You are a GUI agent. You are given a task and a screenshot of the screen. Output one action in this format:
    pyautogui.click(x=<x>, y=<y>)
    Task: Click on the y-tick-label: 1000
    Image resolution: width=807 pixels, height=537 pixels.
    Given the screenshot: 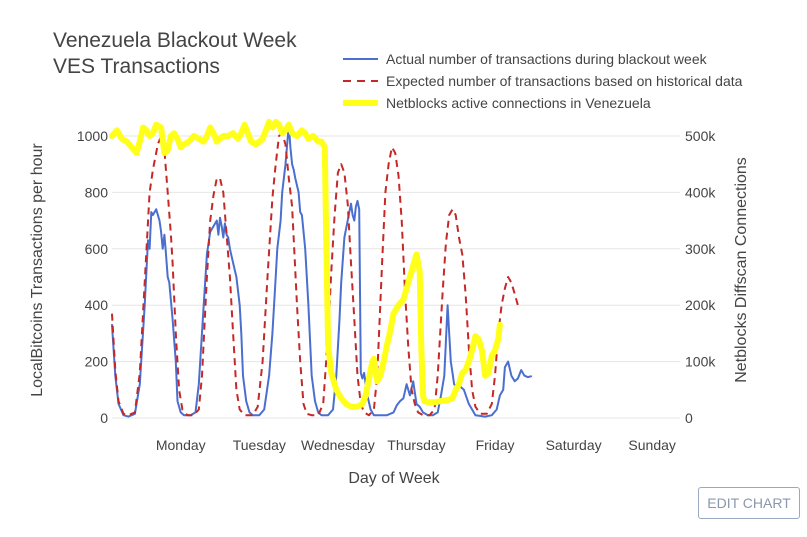 What is the action you would take?
    pyautogui.click(x=92, y=136)
    